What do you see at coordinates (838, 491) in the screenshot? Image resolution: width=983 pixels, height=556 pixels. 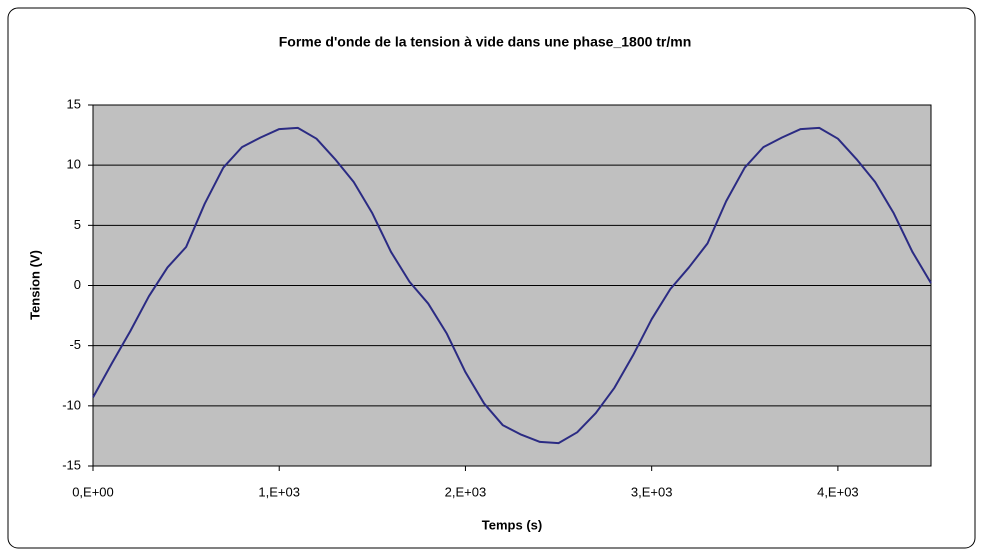 I see `x-tick-label: 4,E+03` at bounding box center [838, 491].